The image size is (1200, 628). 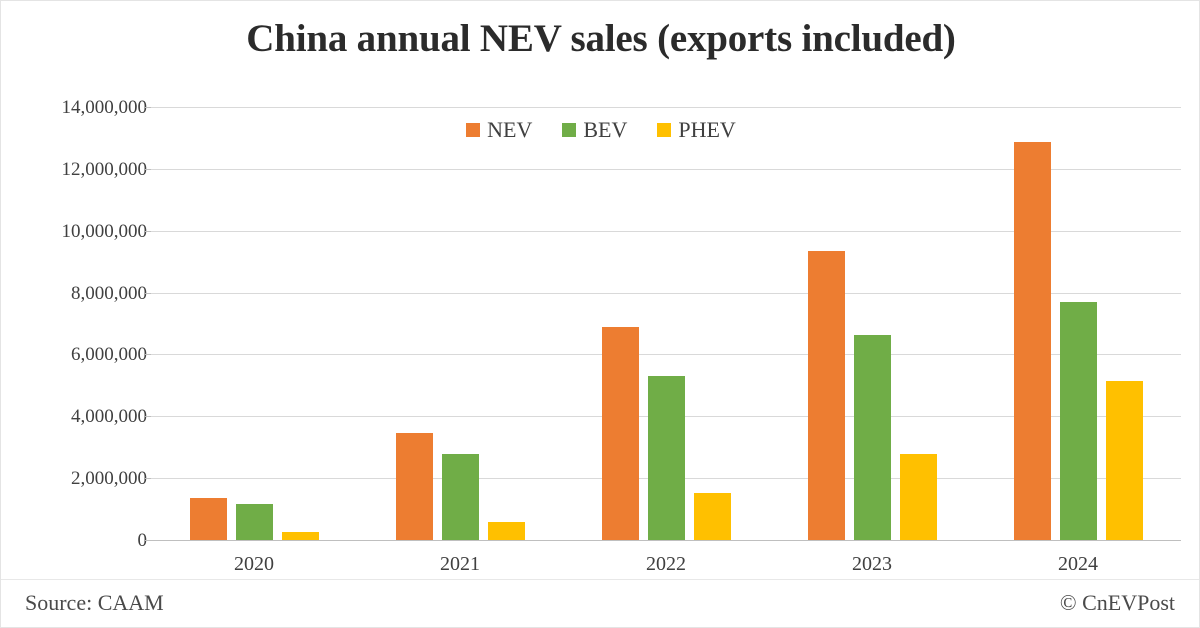 I want to click on x-axis-line, so click(x=666, y=540).